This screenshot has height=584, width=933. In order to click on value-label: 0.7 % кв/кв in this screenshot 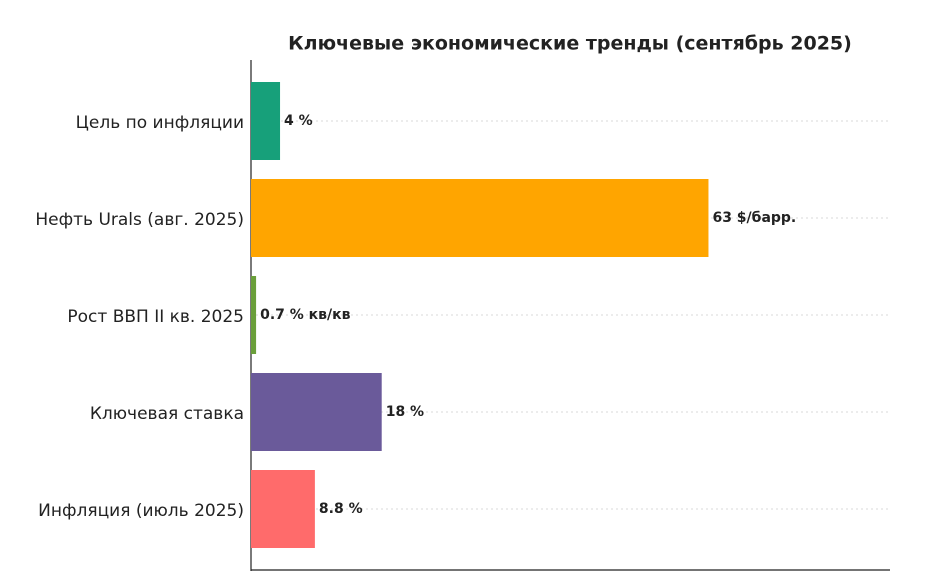, I will do `click(305, 315)`.